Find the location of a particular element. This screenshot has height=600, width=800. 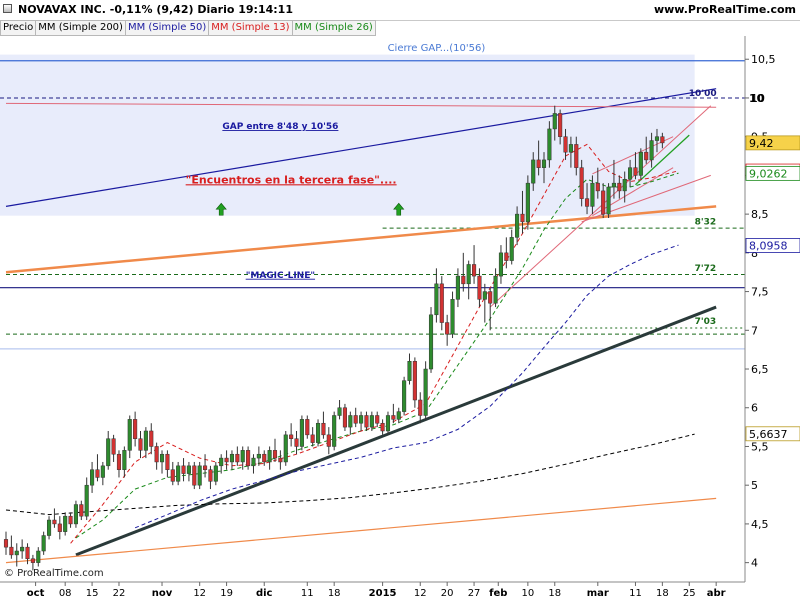

site-link: www.ProRealTime.com is located at coordinates (724, 9).